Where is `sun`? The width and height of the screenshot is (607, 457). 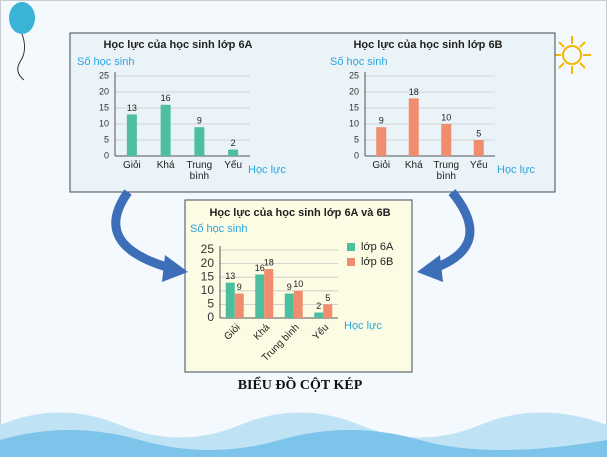
sun is located at coordinates (572, 55).